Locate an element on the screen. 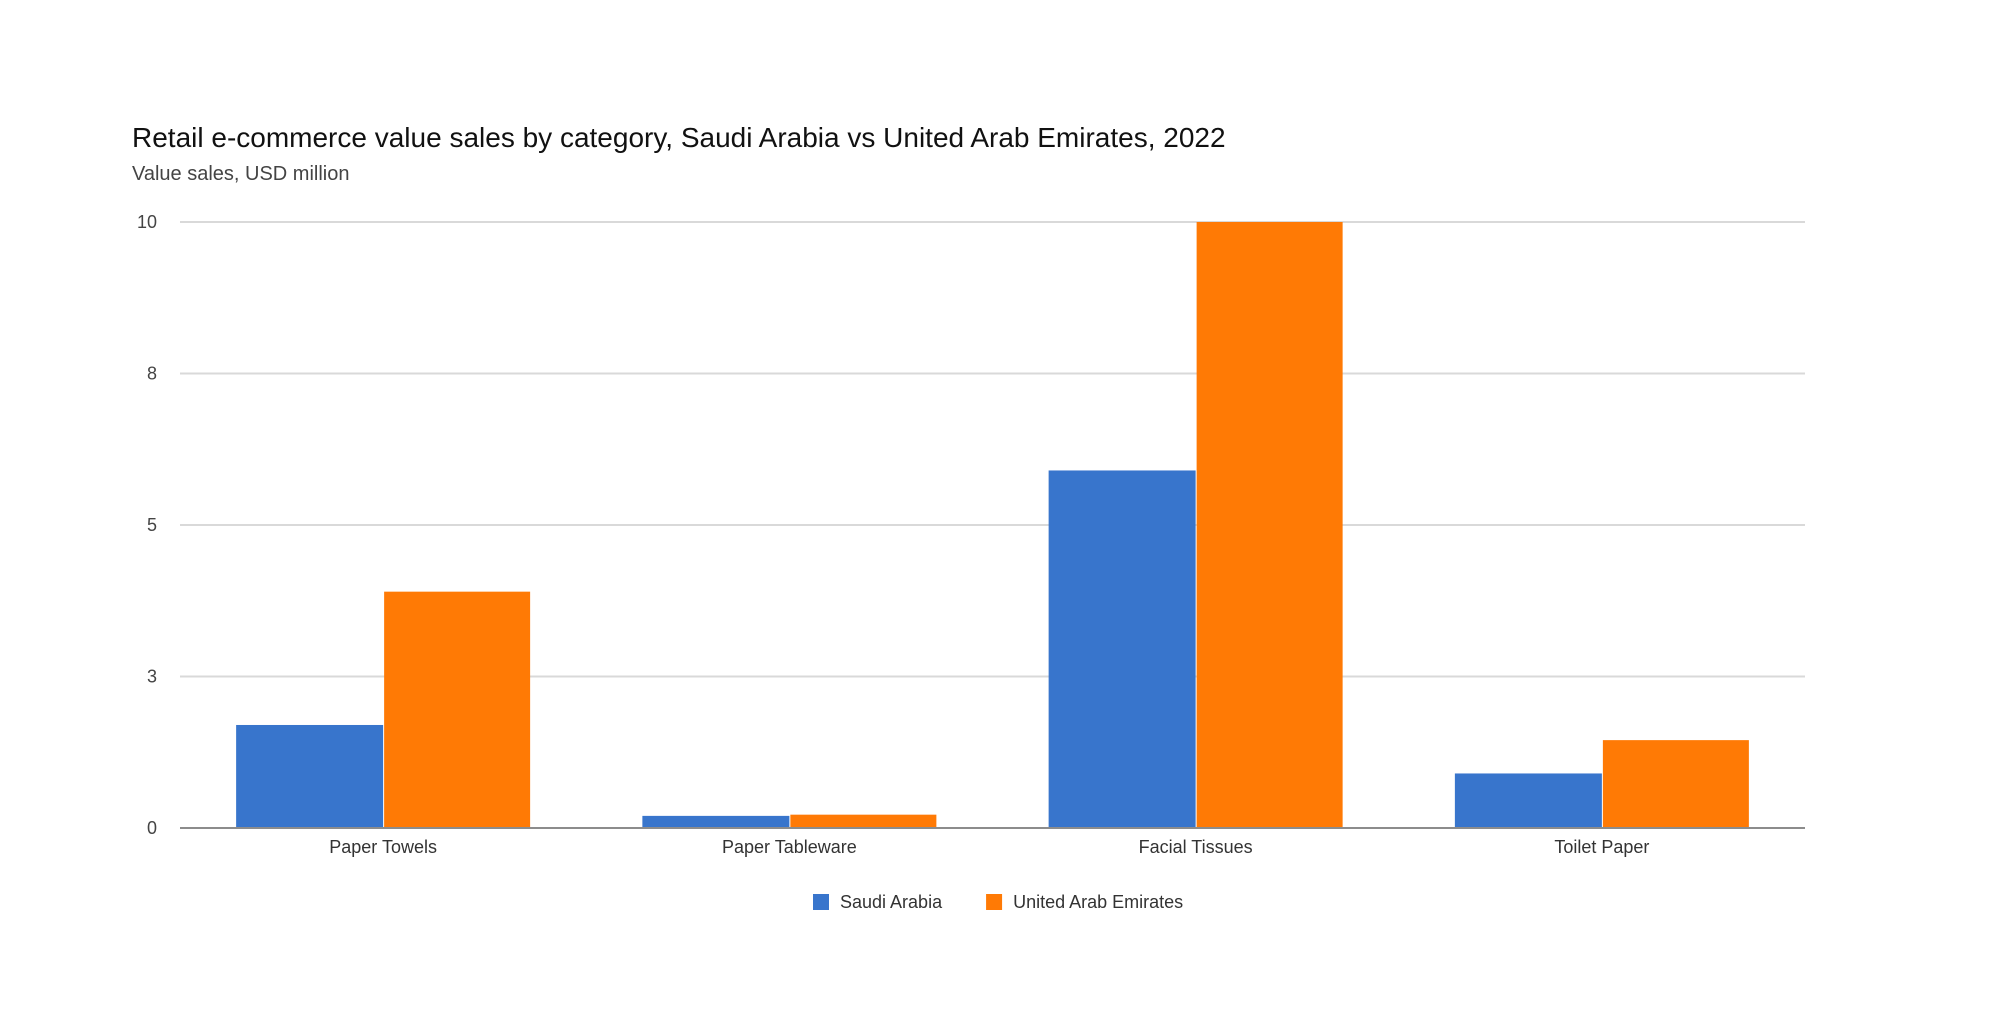 This screenshot has width=2000, height=1014. y-axis-ticks: 0 3 5 8 10 is located at coordinates (147, 525).